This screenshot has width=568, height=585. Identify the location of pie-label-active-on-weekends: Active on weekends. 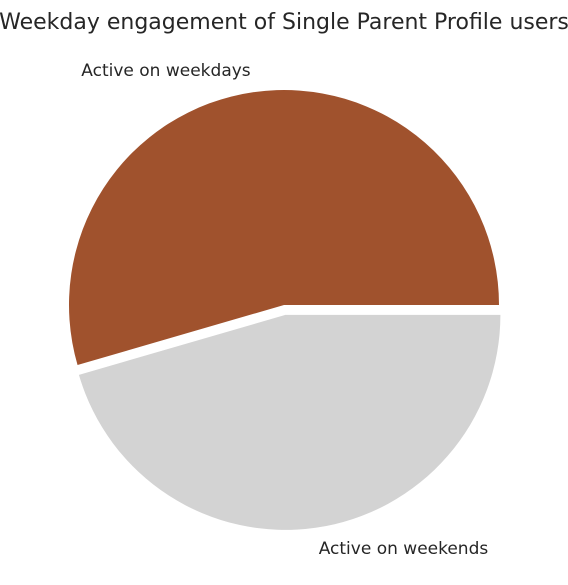
(404, 549).